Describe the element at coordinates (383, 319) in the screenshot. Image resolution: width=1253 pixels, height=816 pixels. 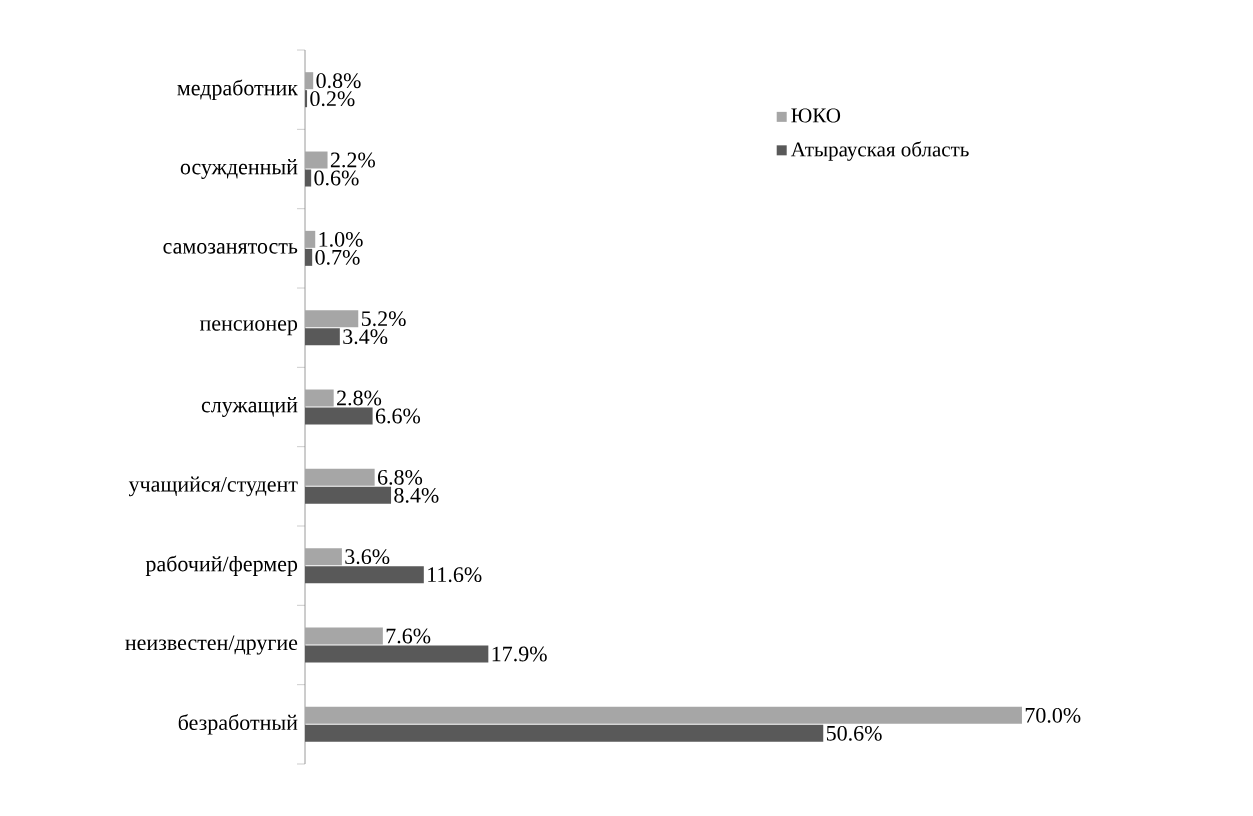
I see `data-label: 5.2%` at that location.